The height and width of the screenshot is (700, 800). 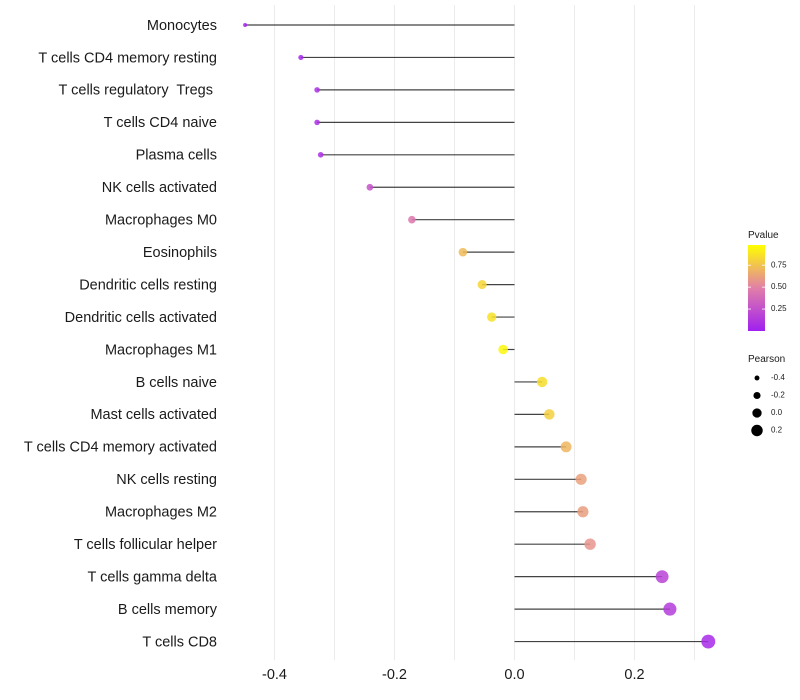 What do you see at coordinates (779, 264) in the screenshot?
I see `colorbar-tick-label: 0.75` at bounding box center [779, 264].